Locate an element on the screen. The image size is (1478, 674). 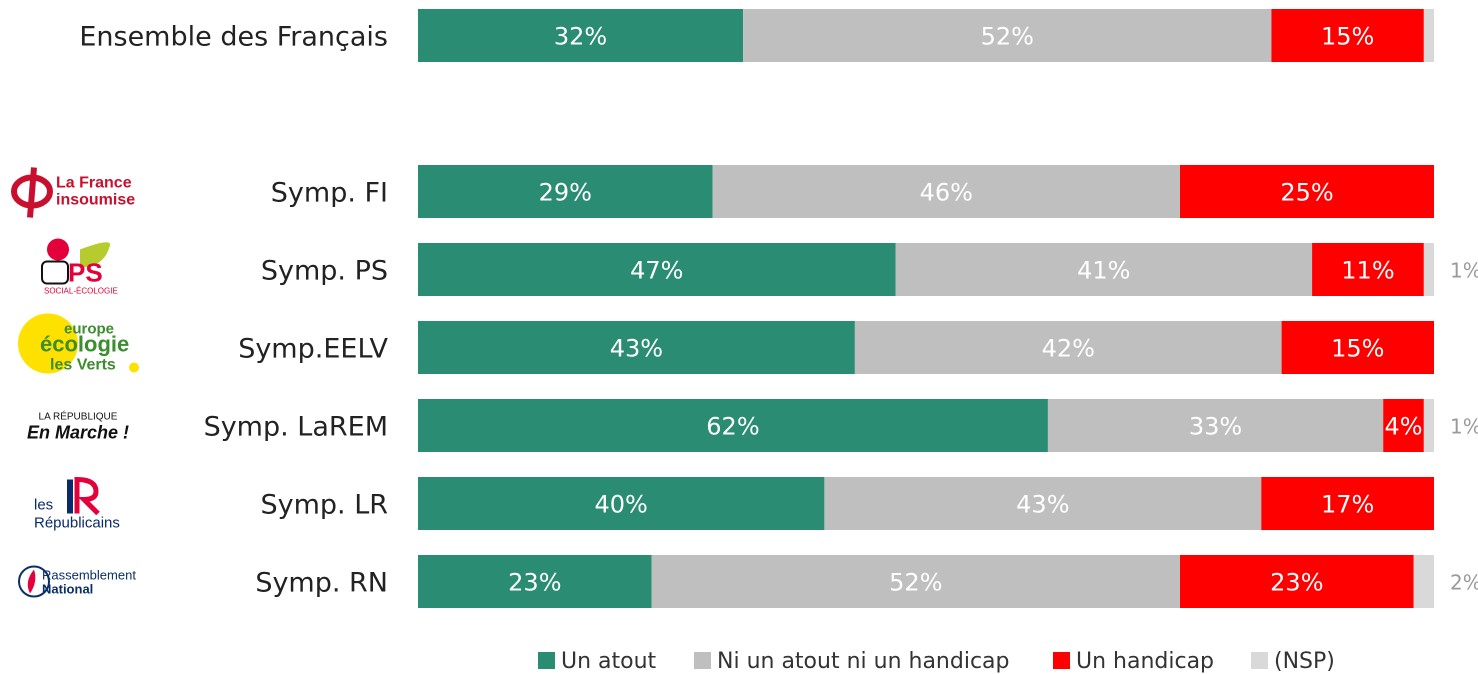
value-label: 11% is located at coordinates (1367, 271).